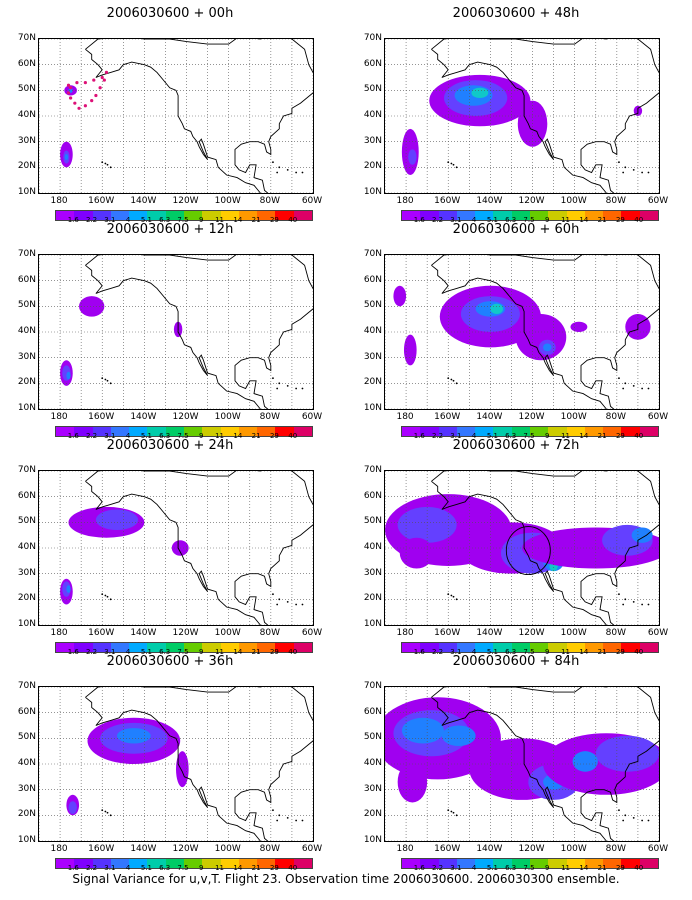 This screenshot has height=900, width=692. Describe the element at coordinates (372, 711) in the screenshot. I see `lat-tick-label: 60N` at that location.